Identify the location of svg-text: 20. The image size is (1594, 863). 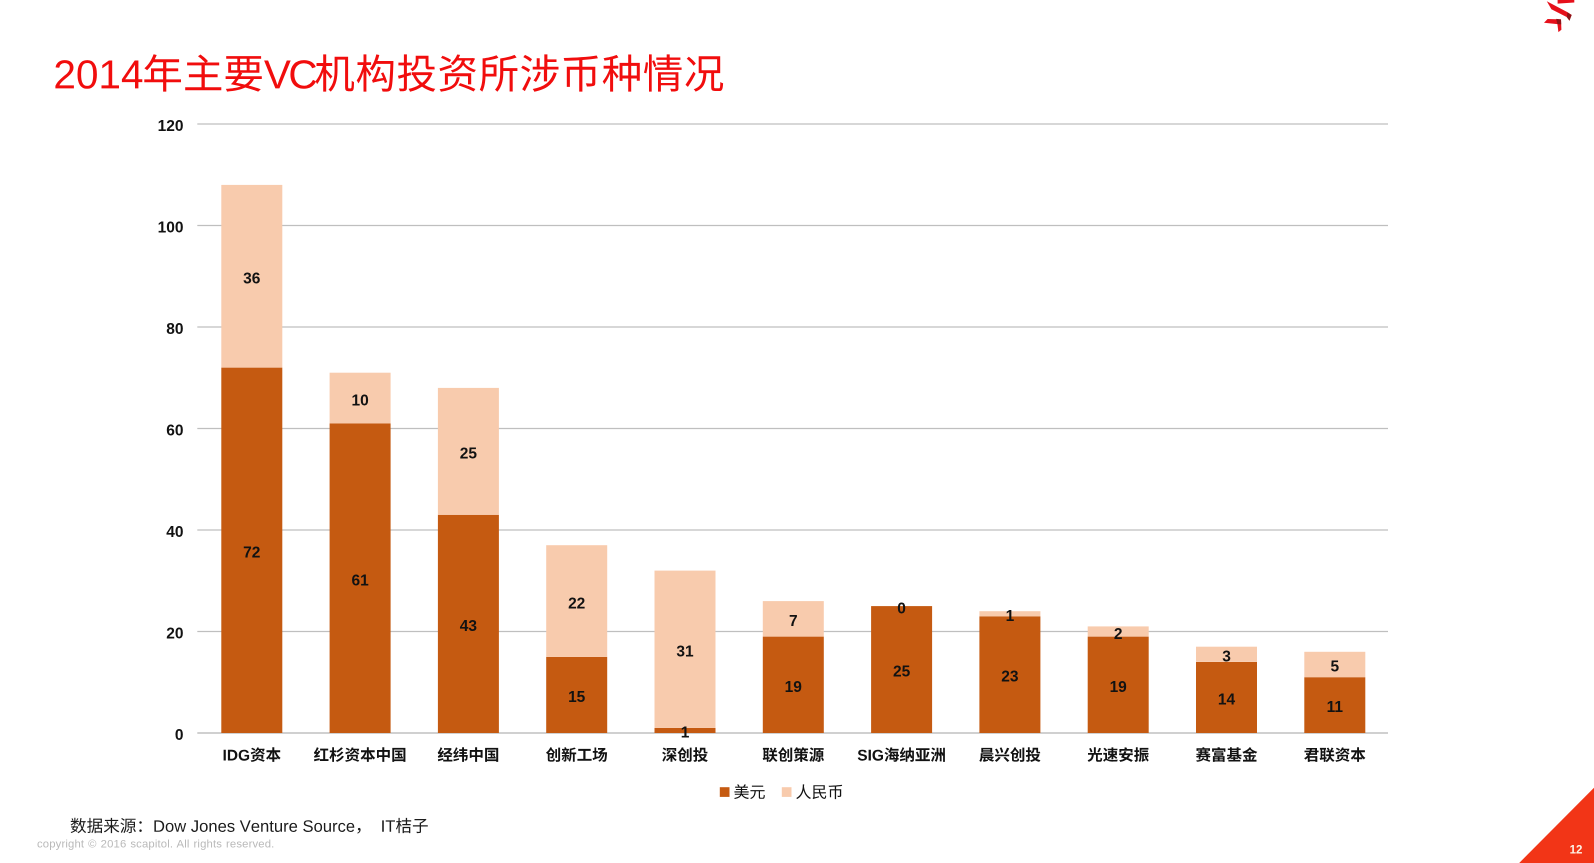
(174, 634).